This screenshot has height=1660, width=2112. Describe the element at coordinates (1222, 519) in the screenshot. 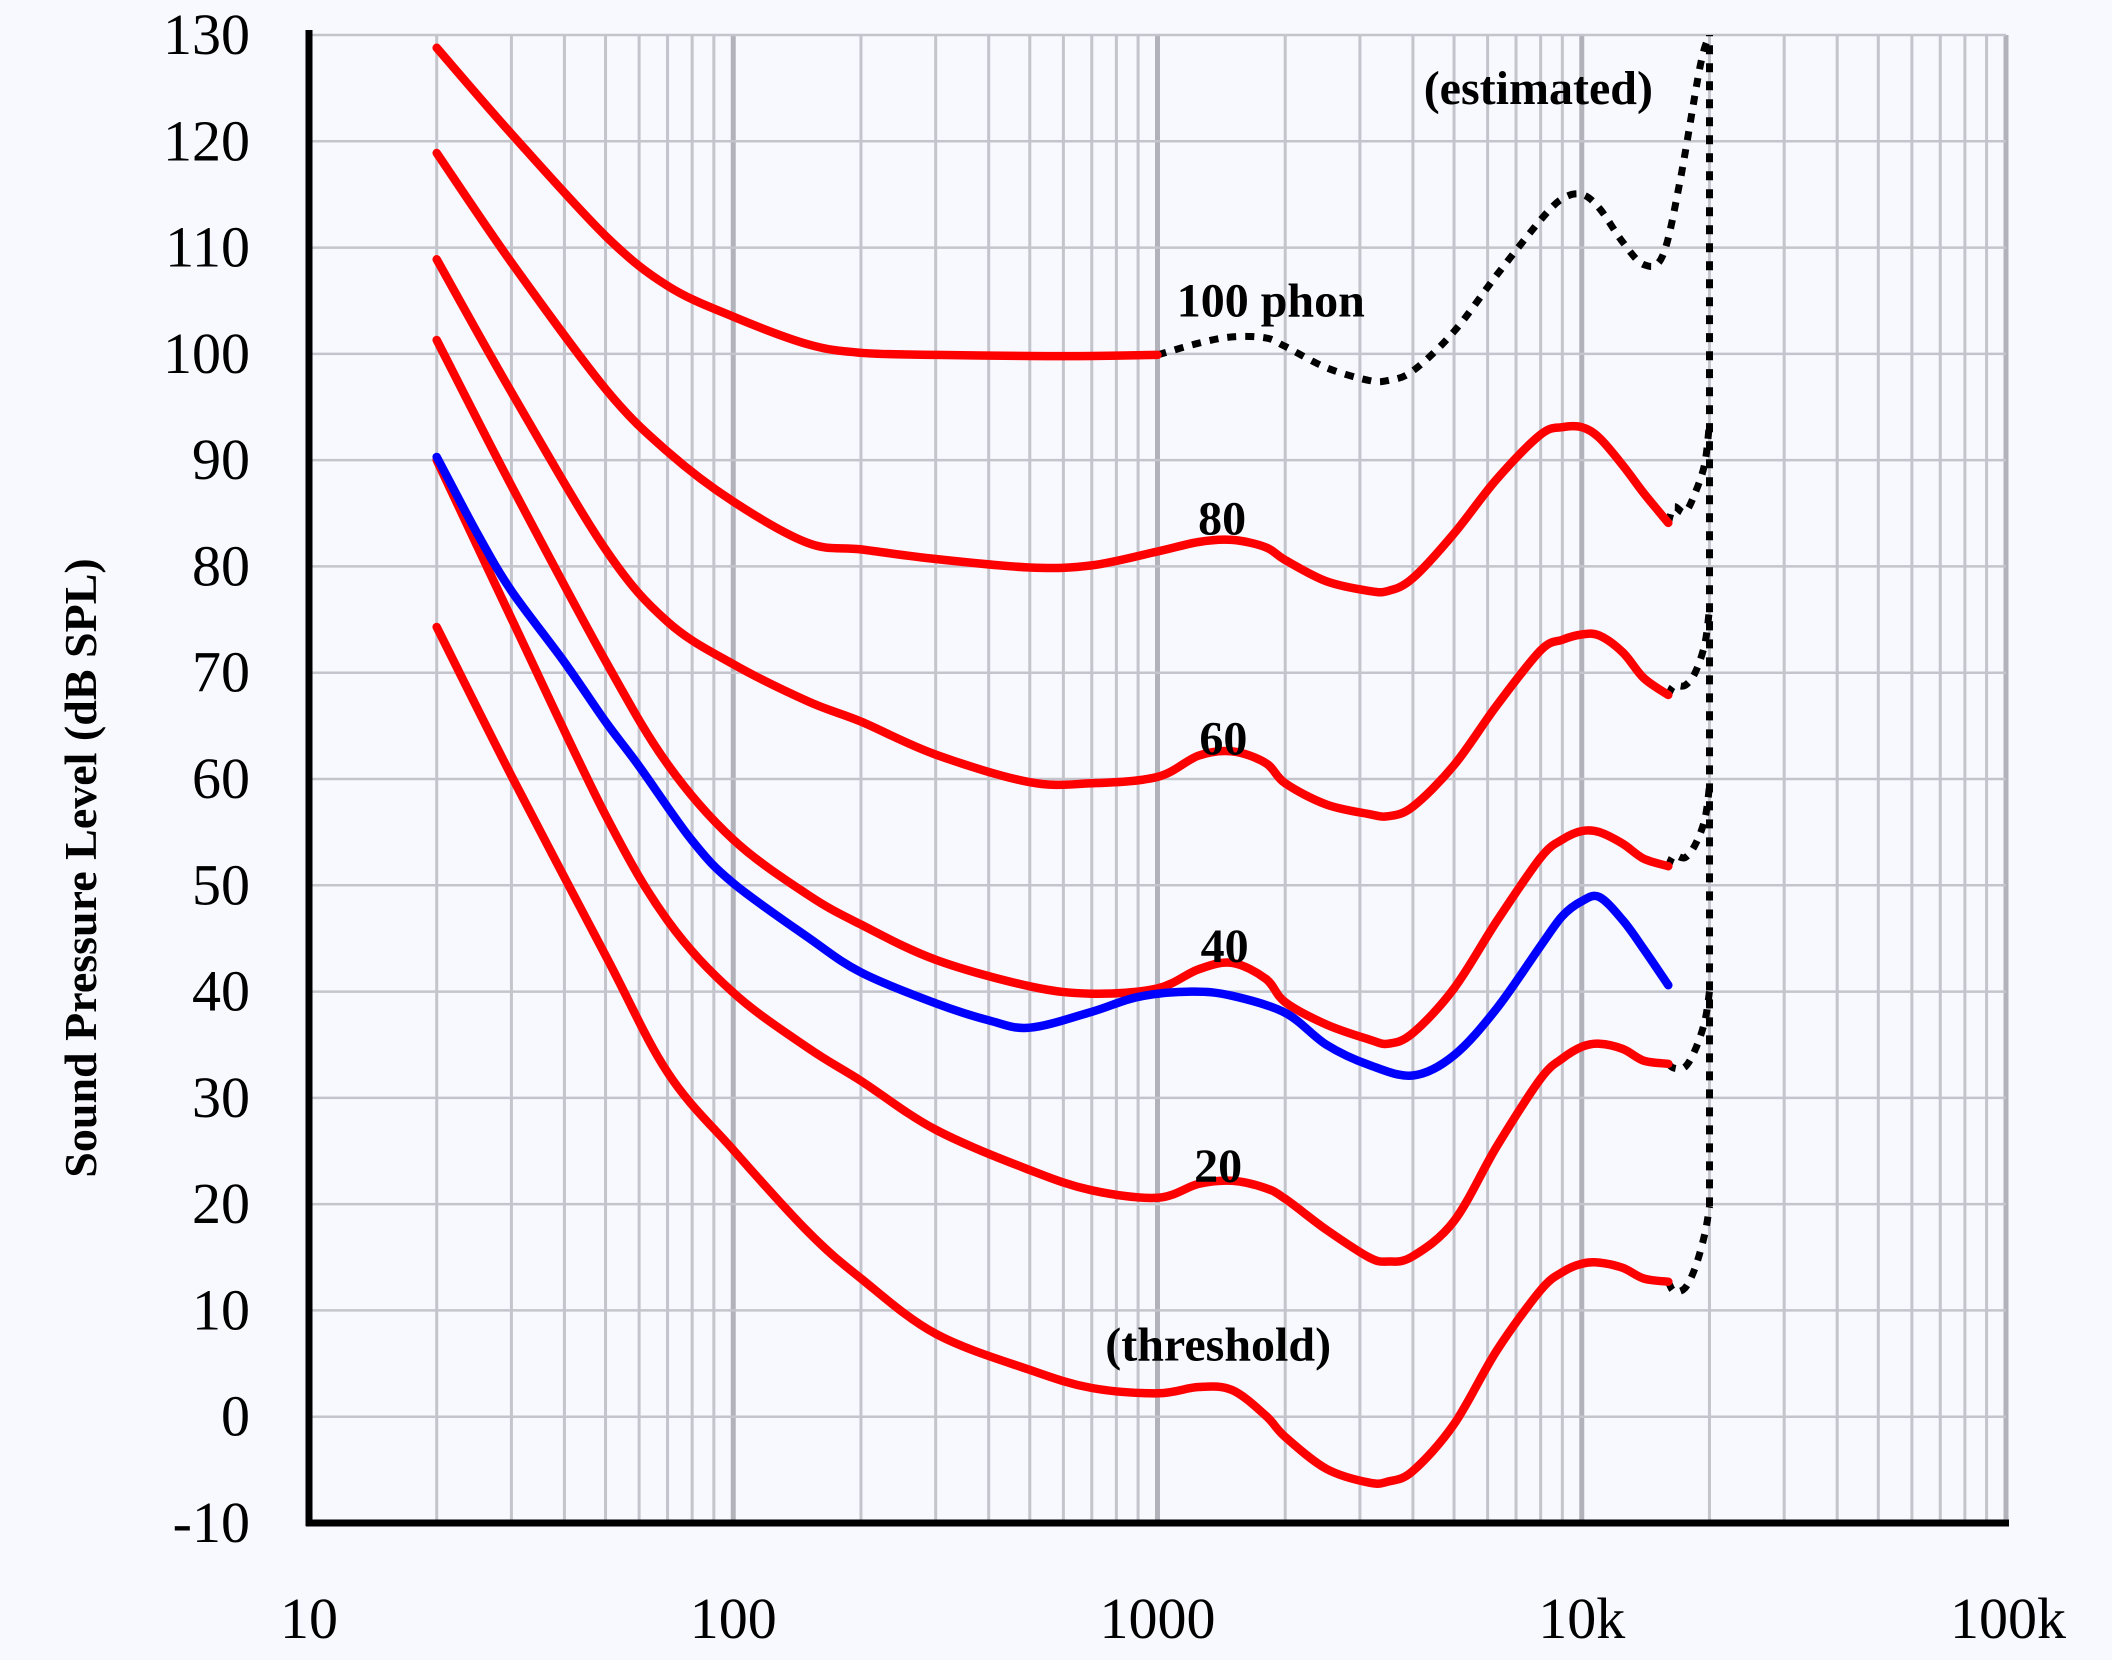

I see `curve-annotation: 80` at that location.